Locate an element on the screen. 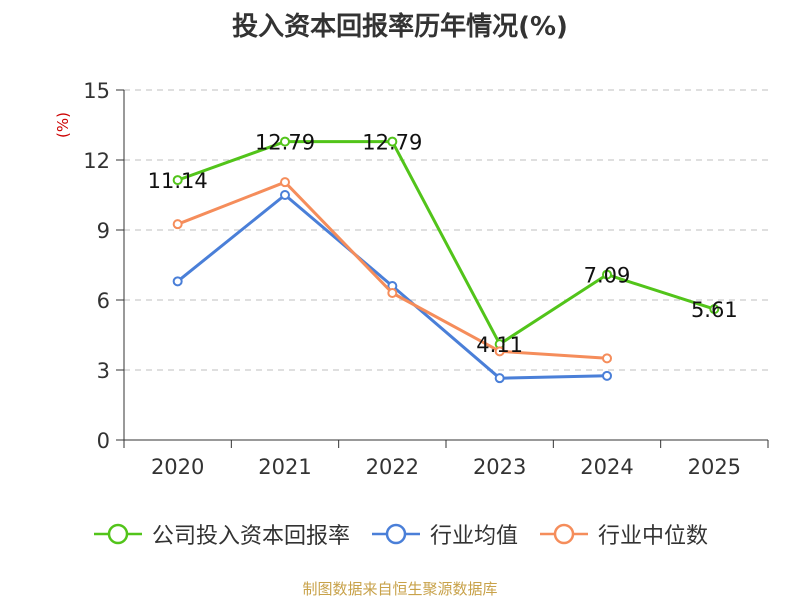 This screenshot has width=800, height=600. data-label: 7.09 is located at coordinates (607, 276).